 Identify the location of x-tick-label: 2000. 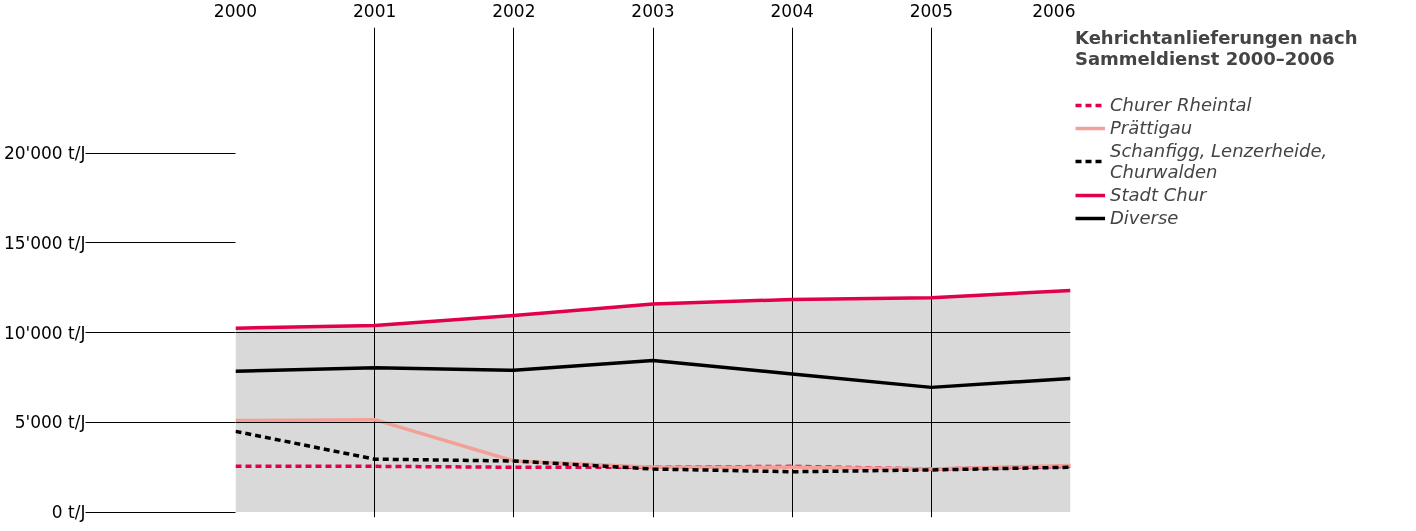
(235, 10).